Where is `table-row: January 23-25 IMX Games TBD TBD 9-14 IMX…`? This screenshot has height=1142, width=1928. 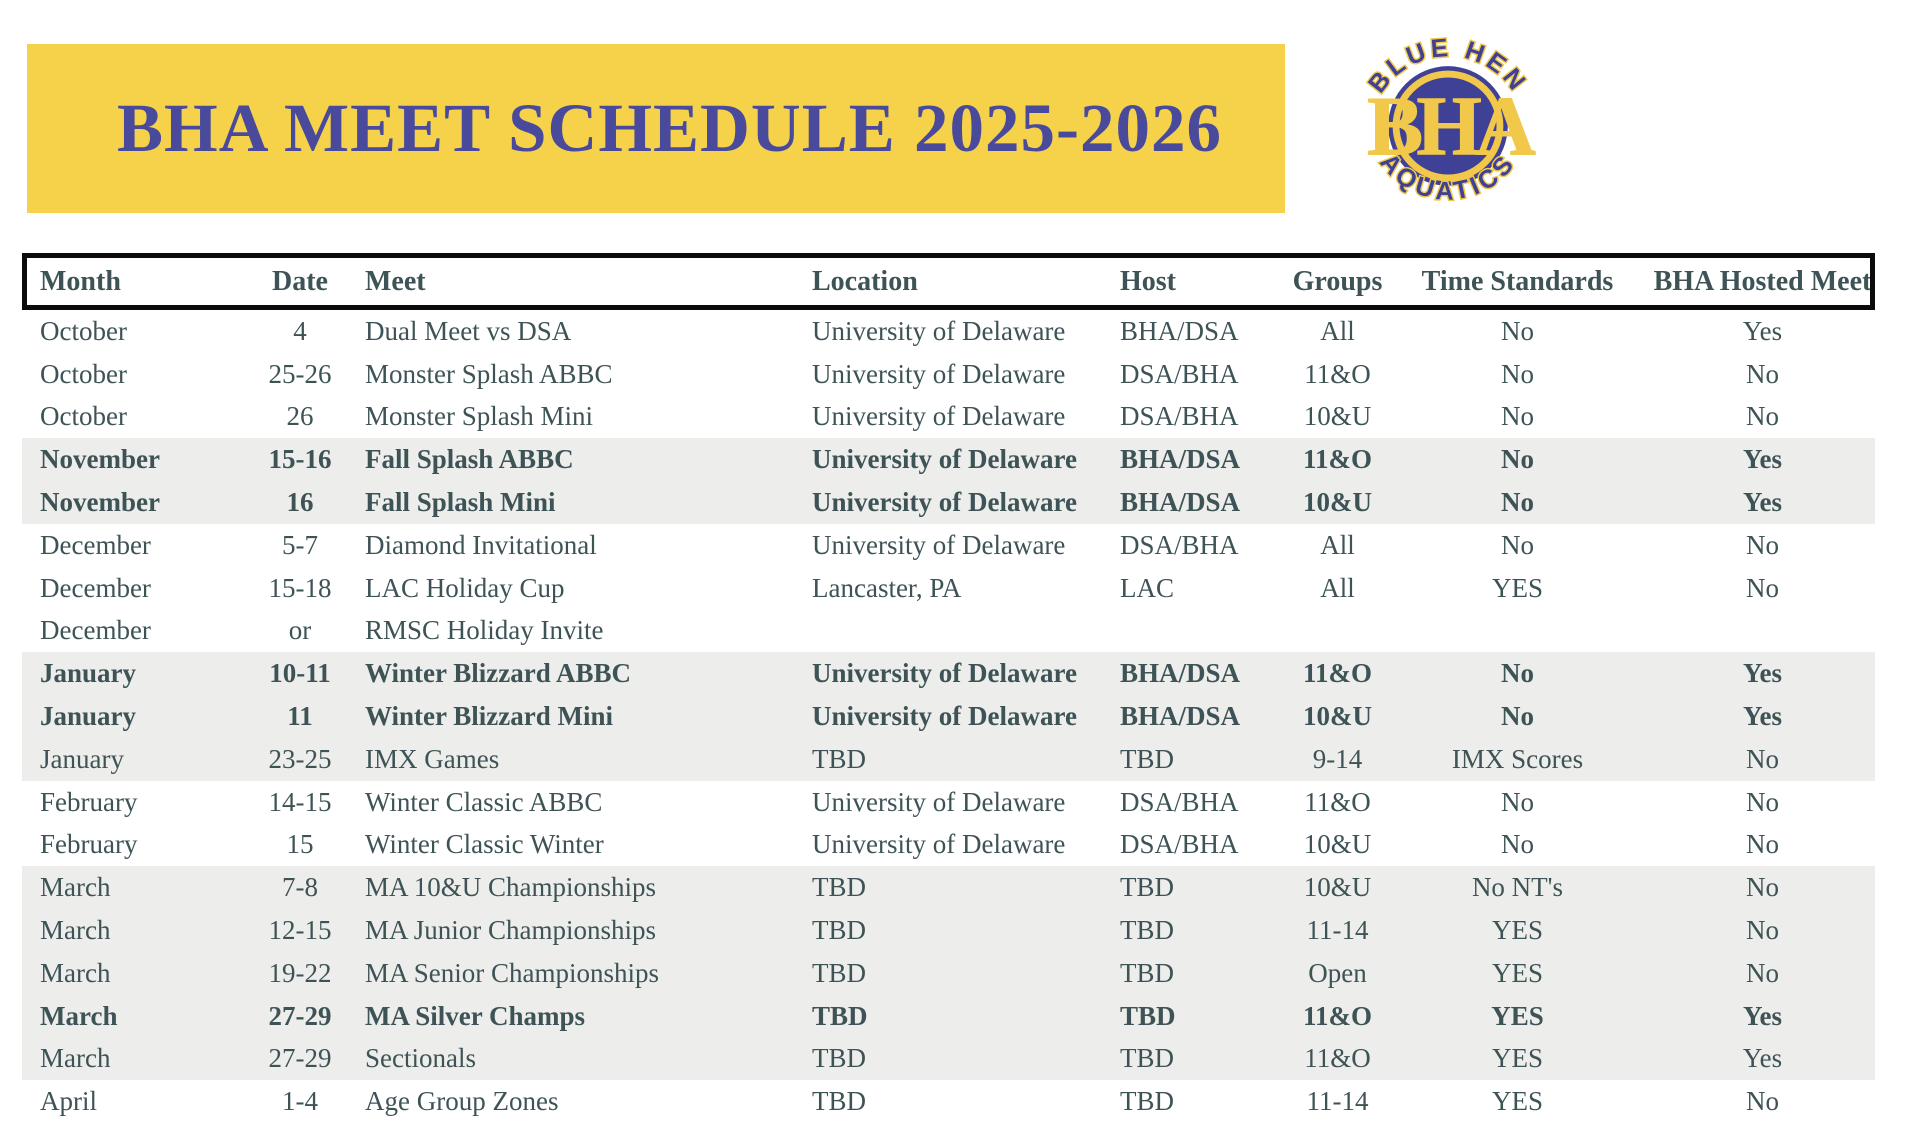 table-row: January 23-25 IMX Games TBD TBD 9-14 IMX… is located at coordinates (948, 759).